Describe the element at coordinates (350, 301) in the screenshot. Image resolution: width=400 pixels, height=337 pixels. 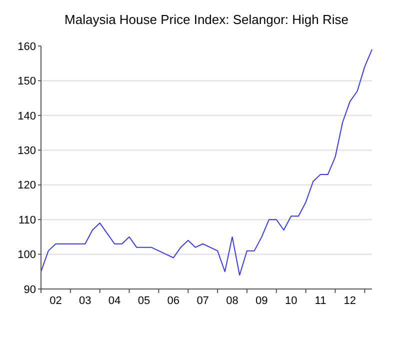
I see `x-tick-label: 12` at that location.